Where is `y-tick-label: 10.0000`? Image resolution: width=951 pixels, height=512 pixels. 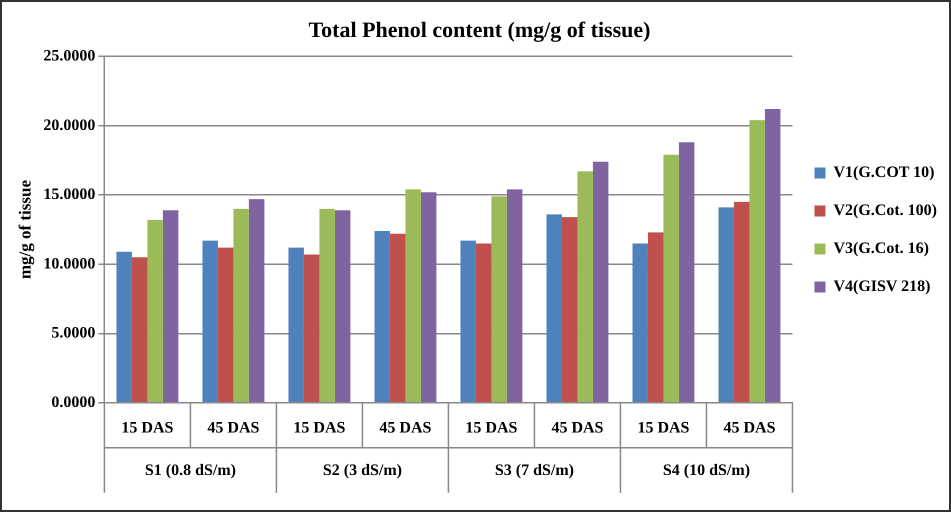
y-tick-label: 10.0000 is located at coordinates (69, 263).